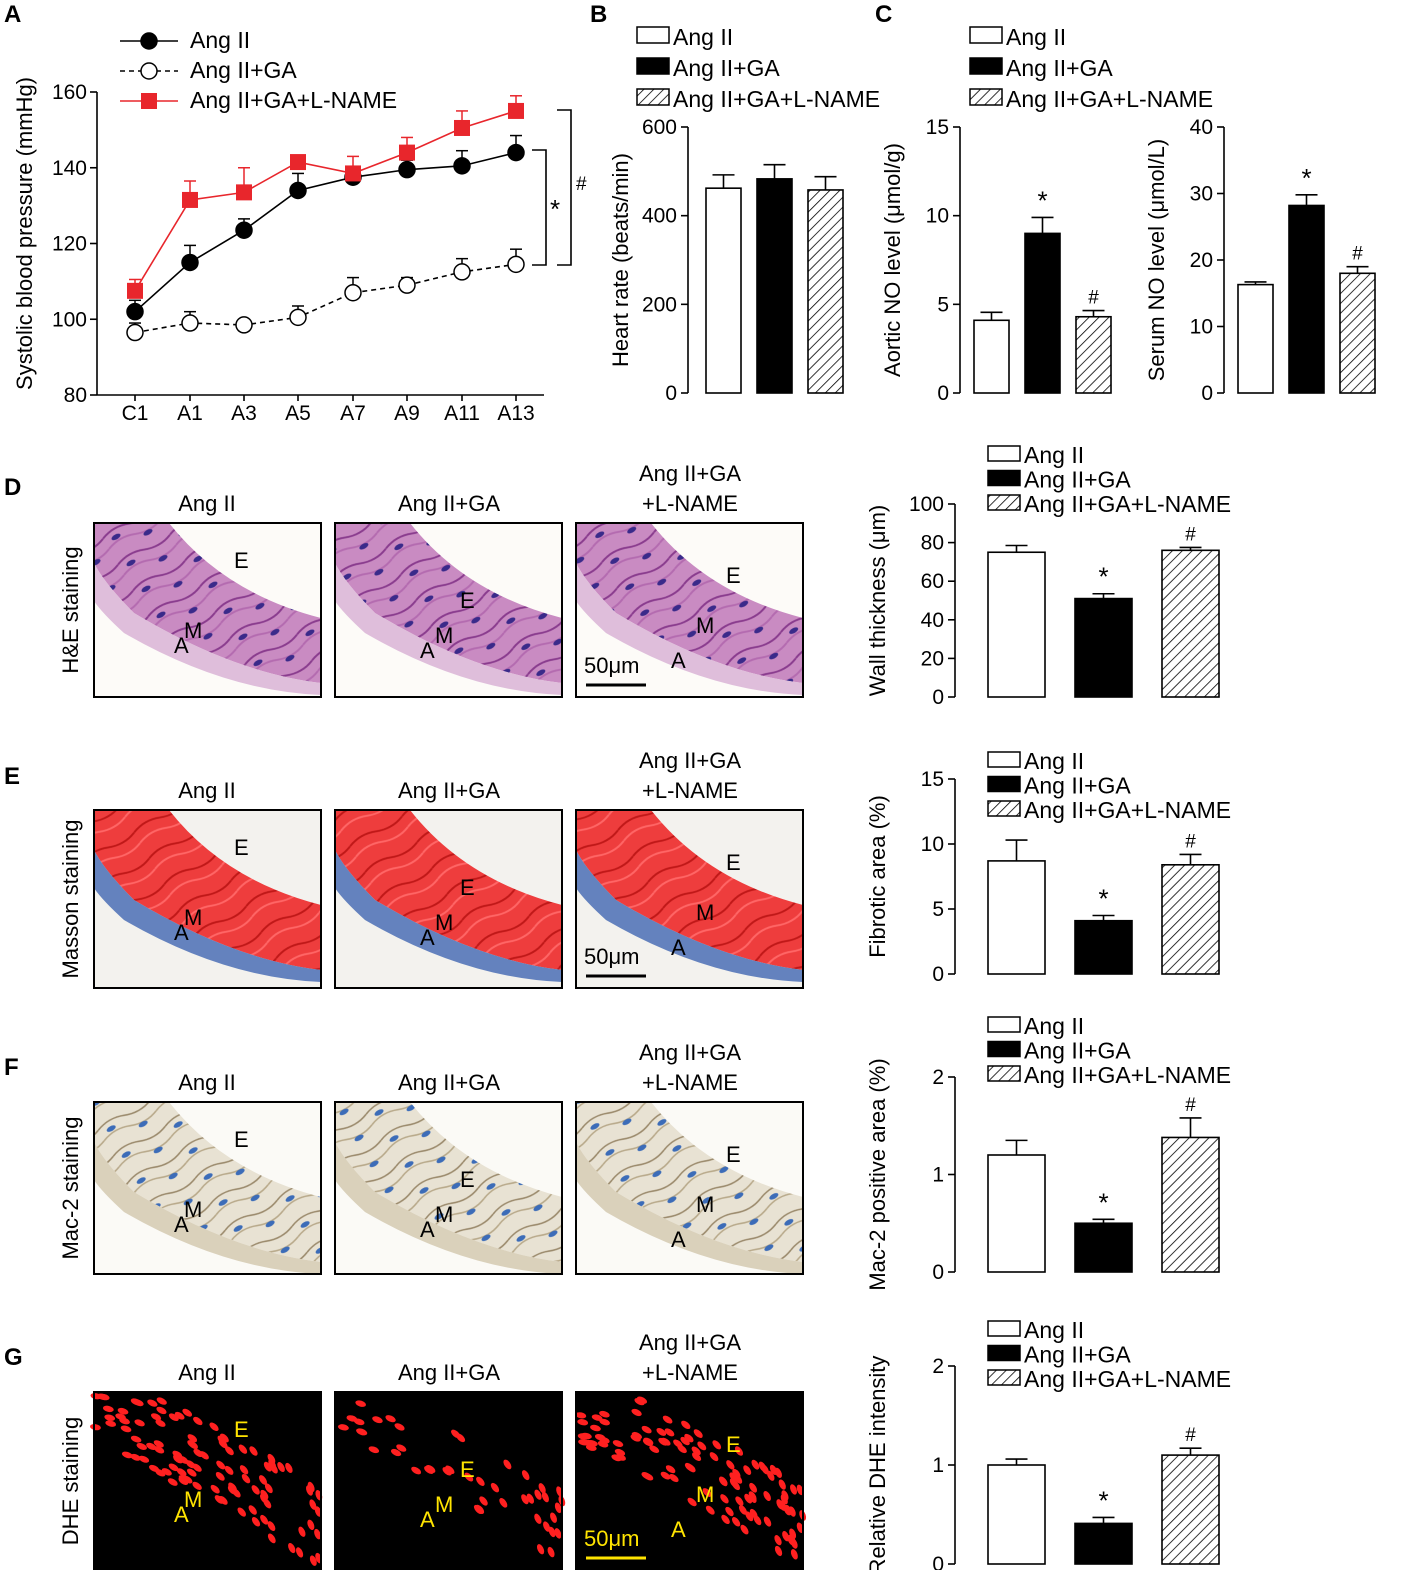 This screenshot has width=1402, height=1570. Describe the element at coordinates (75, 395) in the screenshot. I see `y-tick-label: 80` at that location.